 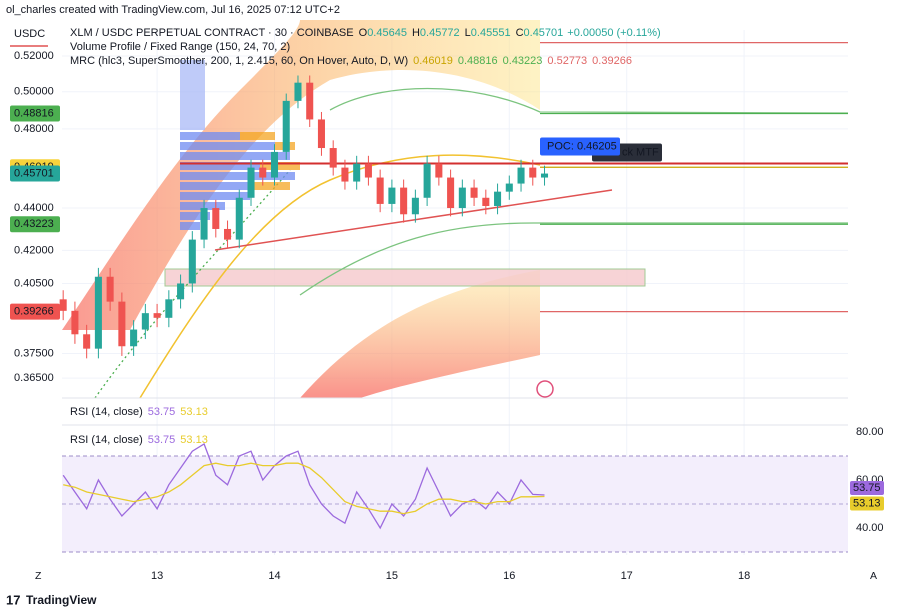 I want to click on x-tick-label: 16, so click(x=509, y=576).